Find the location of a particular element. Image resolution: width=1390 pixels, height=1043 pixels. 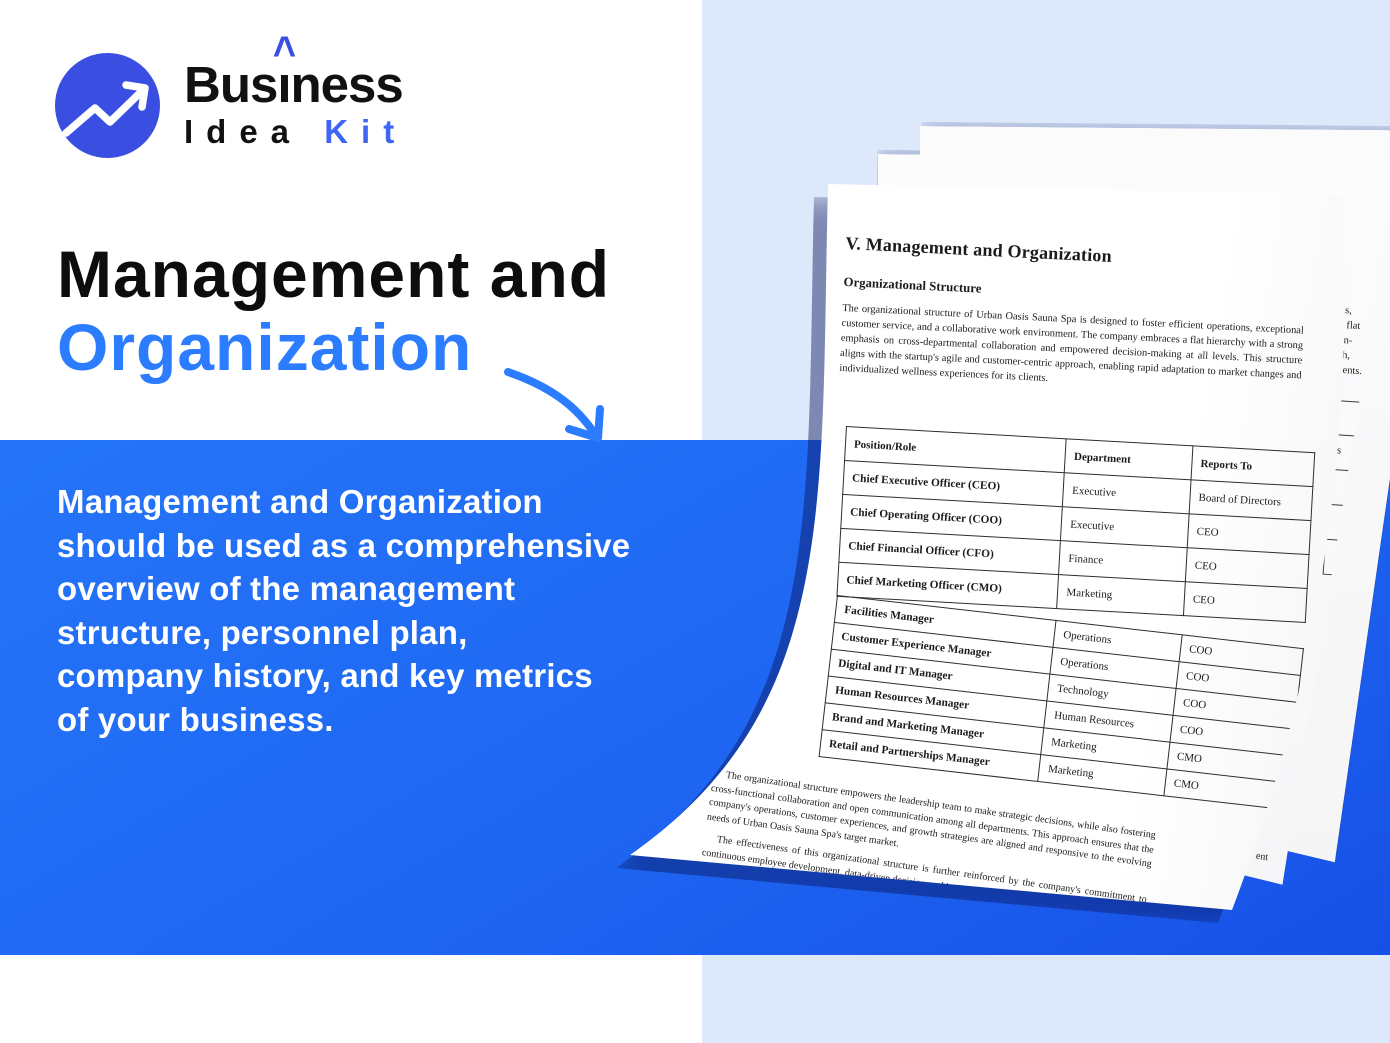

info-box-line: overview of the management is located at coordinates (286, 588).